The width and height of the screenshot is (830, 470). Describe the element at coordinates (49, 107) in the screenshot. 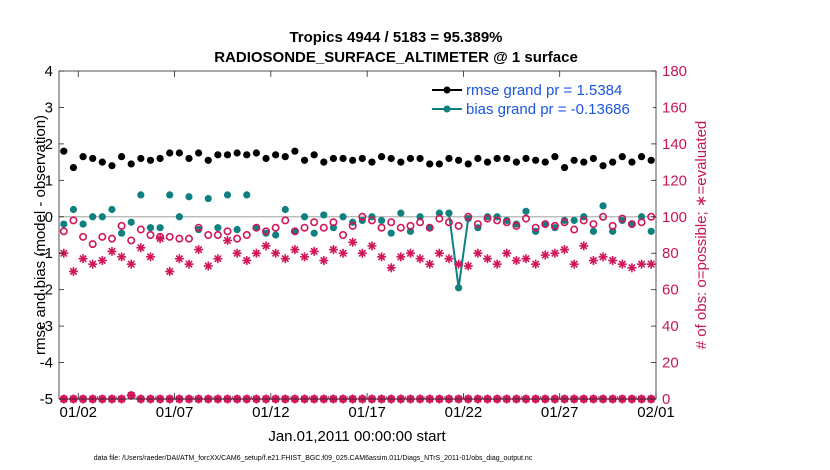

I see `y-left-tick-label: 3` at that location.